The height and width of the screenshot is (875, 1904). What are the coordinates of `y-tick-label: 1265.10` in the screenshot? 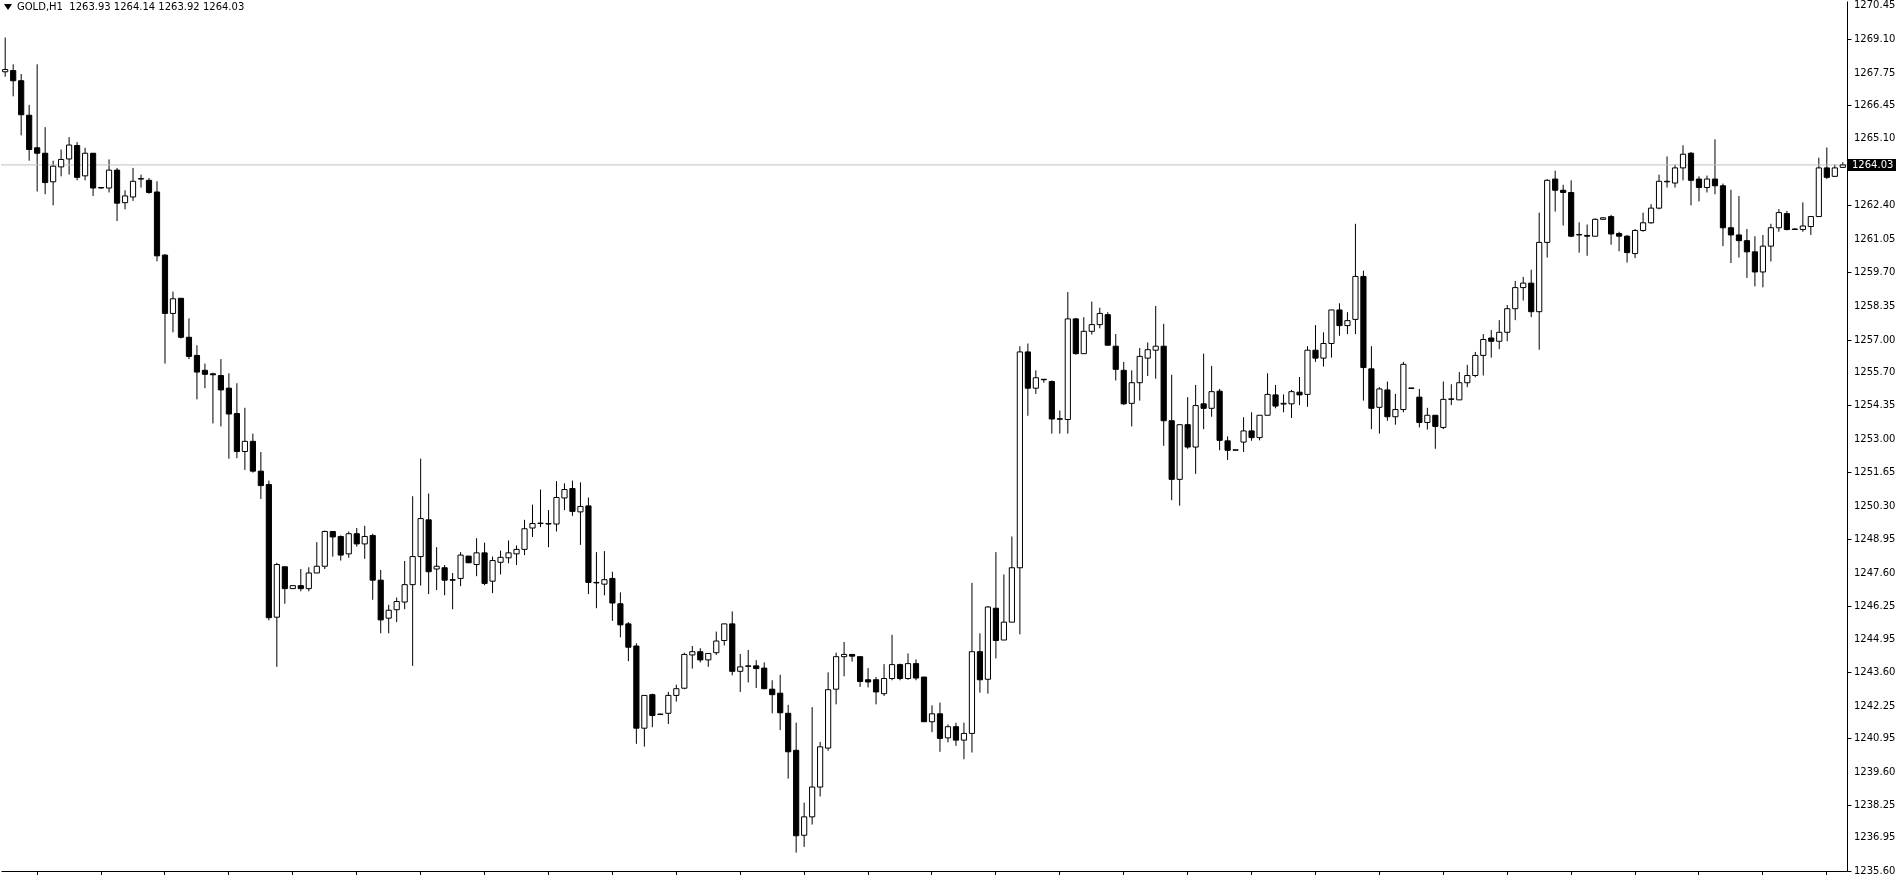 It's located at (1875, 138).